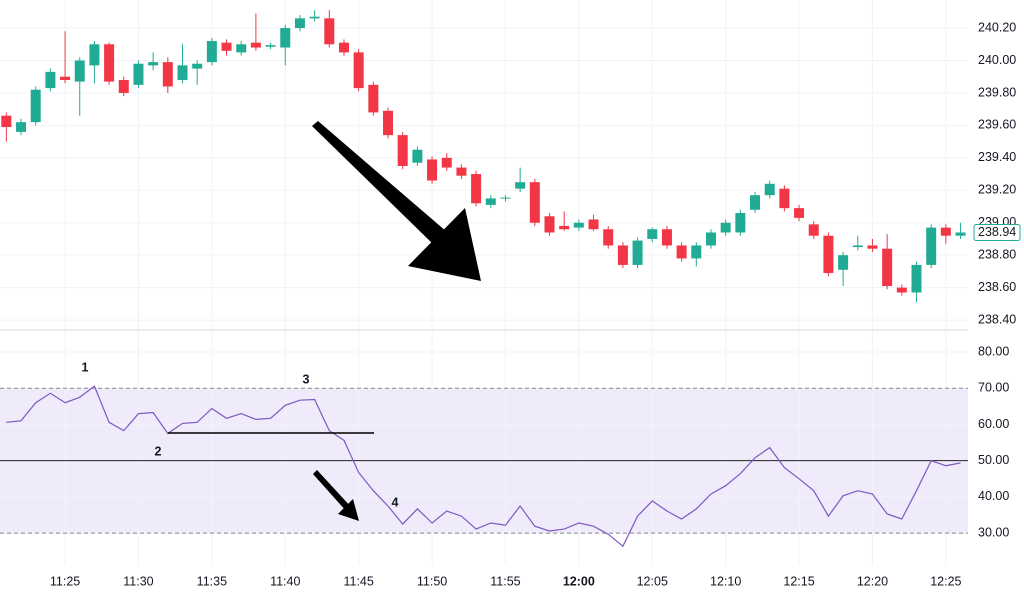  Describe the element at coordinates (158, 451) in the screenshot. I see `annotation: 2` at that location.